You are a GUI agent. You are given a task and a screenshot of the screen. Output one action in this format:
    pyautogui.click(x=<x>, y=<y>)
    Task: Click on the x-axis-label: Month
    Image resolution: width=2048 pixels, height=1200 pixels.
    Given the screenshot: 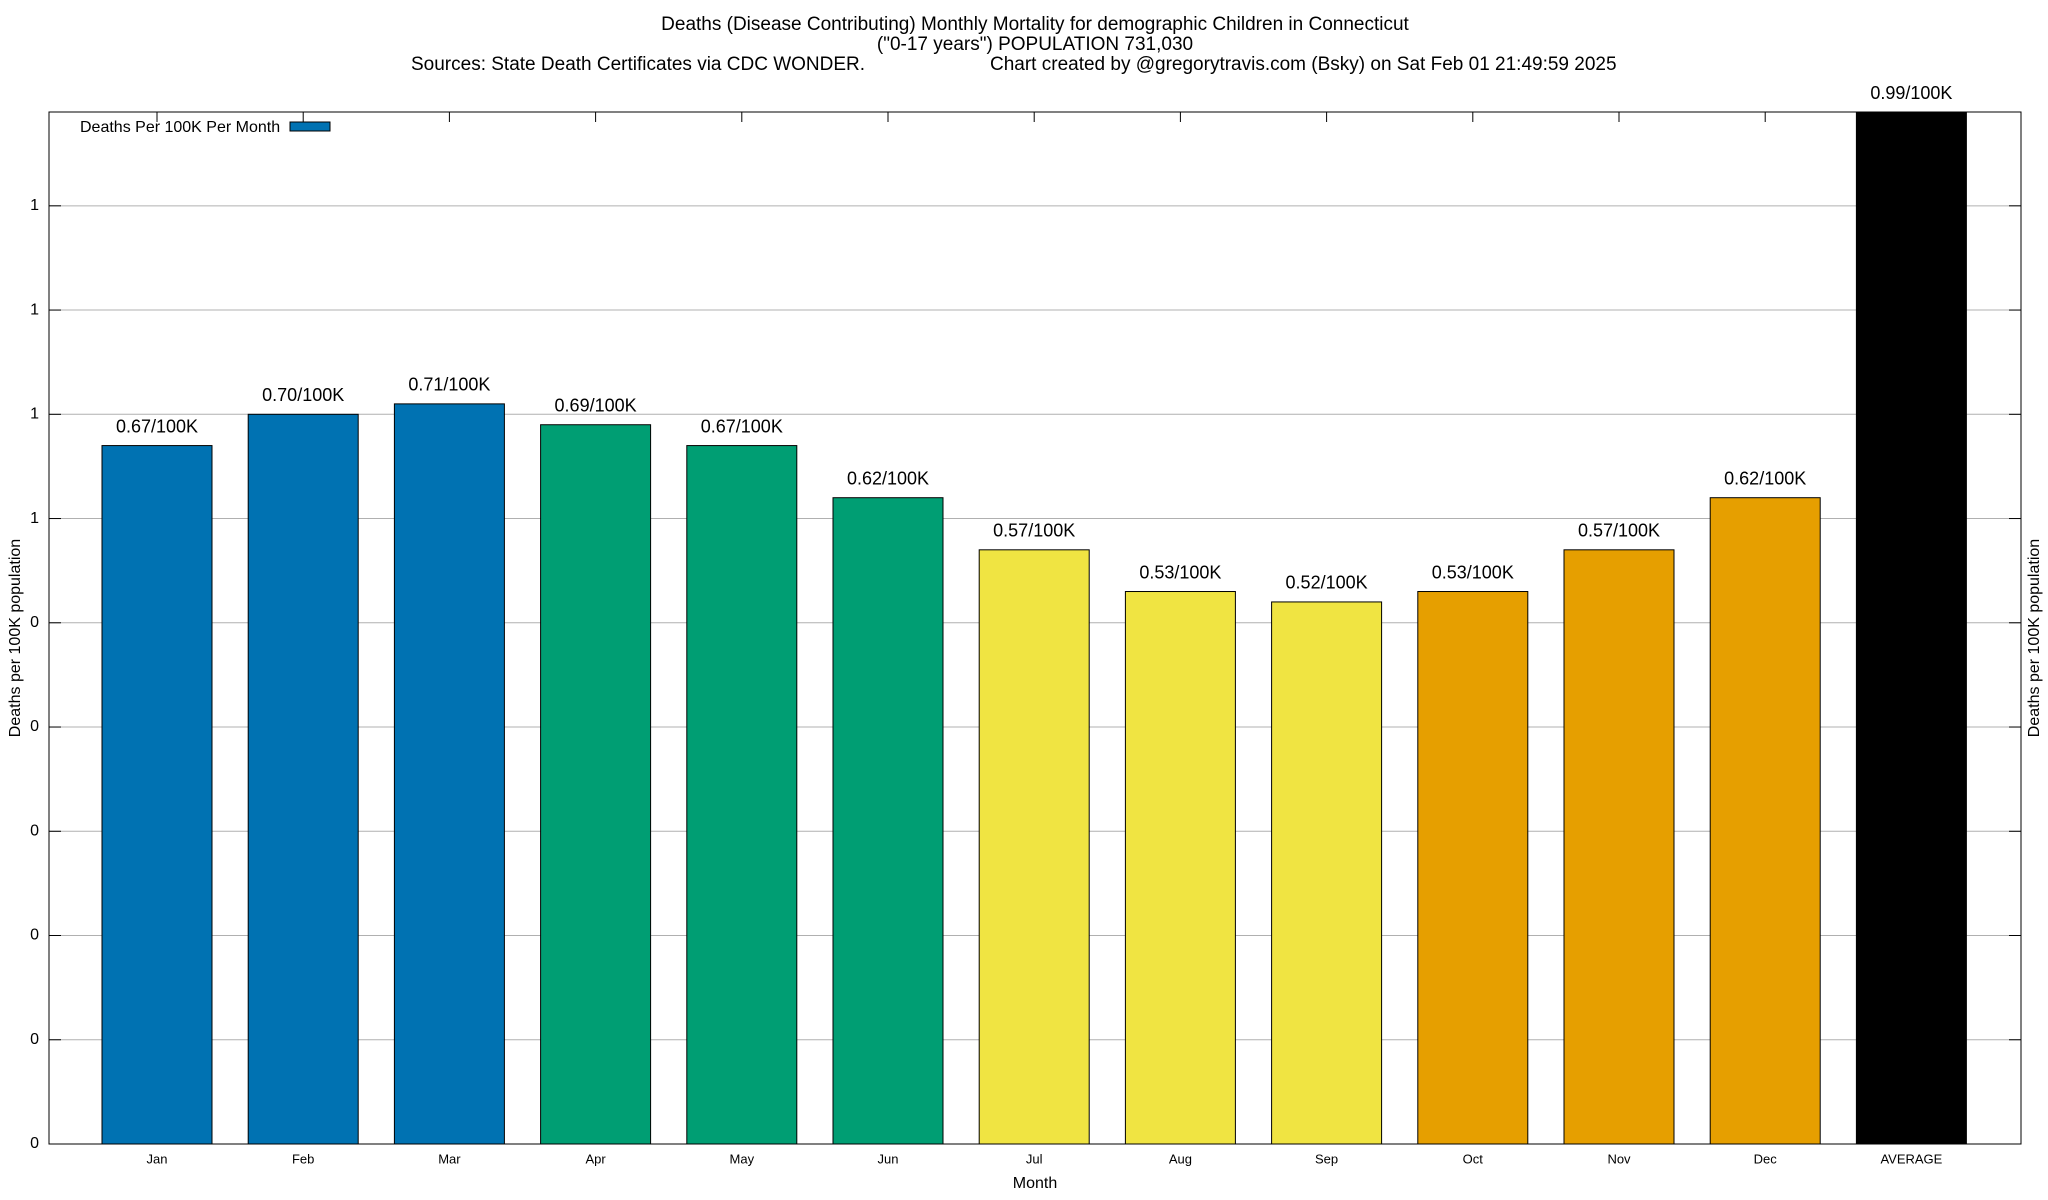 What is the action you would take?
    pyautogui.click(x=1035, y=1183)
    